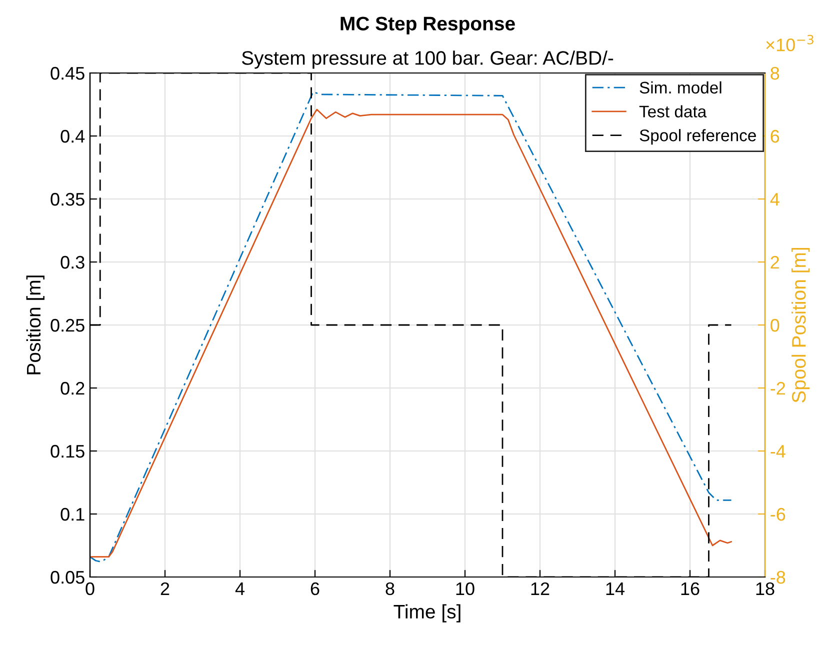 Image resolution: width=825 pixels, height=648 pixels. I want to click on x-axis-title: Time [s], so click(427, 613).